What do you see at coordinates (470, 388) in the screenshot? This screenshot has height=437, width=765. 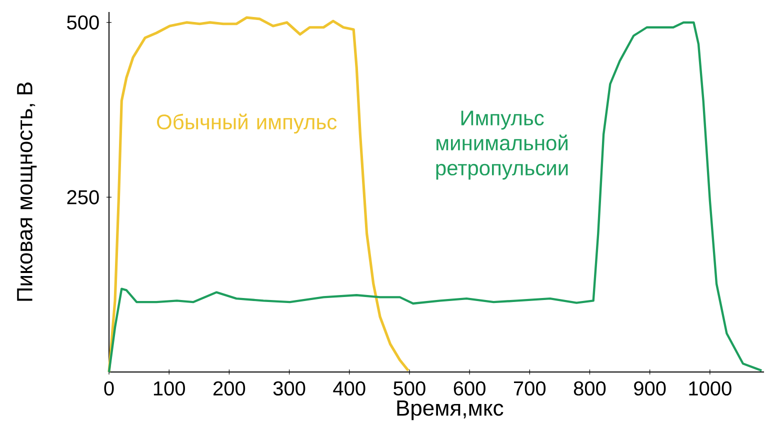 I see `x-tick-label: 600` at bounding box center [470, 388].